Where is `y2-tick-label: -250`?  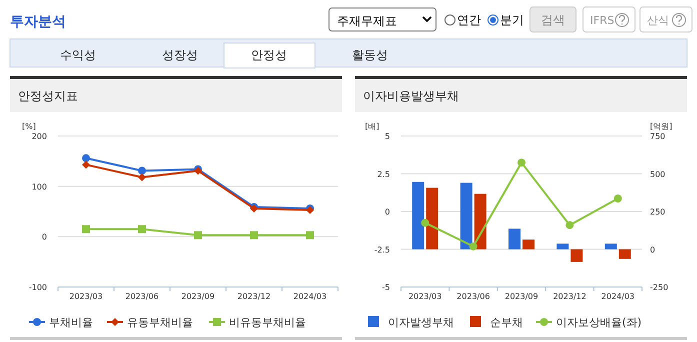 y2-tick-label: -250 is located at coordinates (659, 287).